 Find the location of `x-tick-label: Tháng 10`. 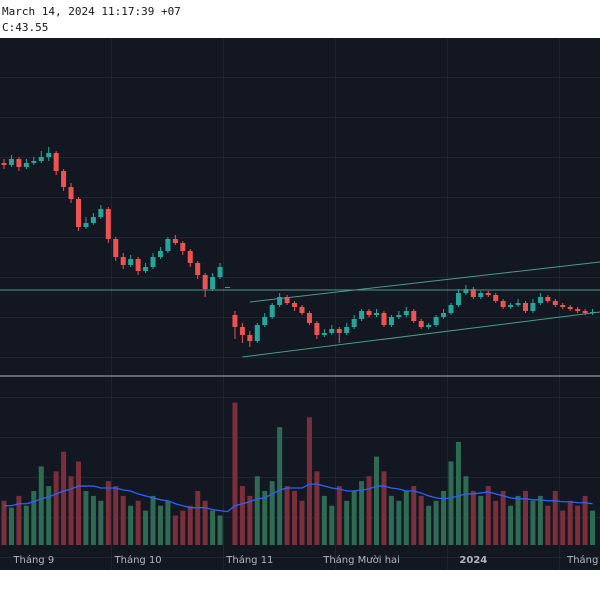

x-tick-label: Tháng 10 is located at coordinates (138, 560).